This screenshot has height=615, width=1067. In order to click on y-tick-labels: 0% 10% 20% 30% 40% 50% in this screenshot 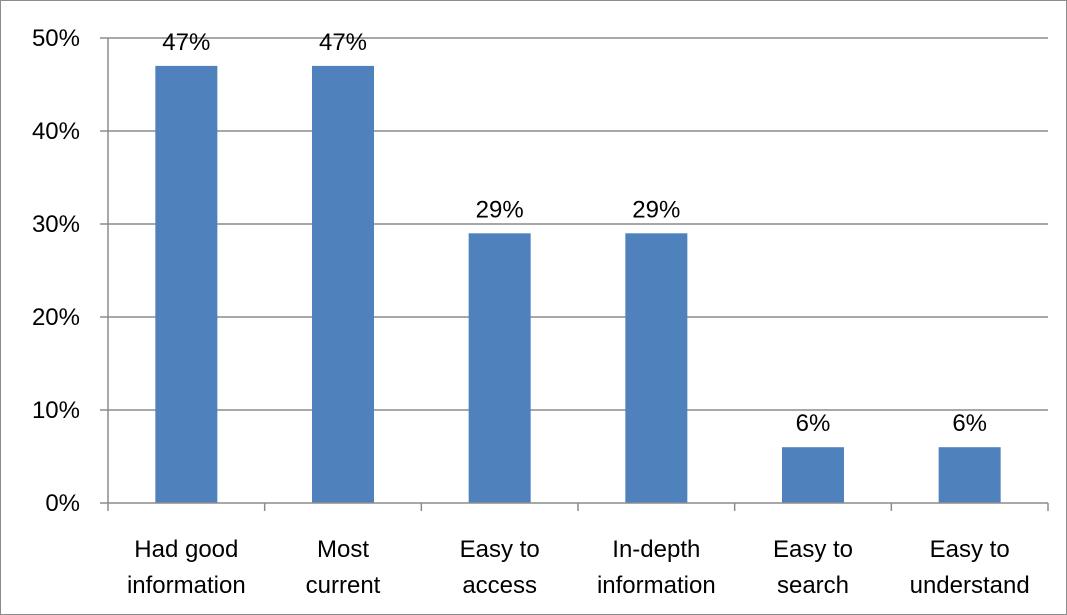, I will do `click(56, 271)`.